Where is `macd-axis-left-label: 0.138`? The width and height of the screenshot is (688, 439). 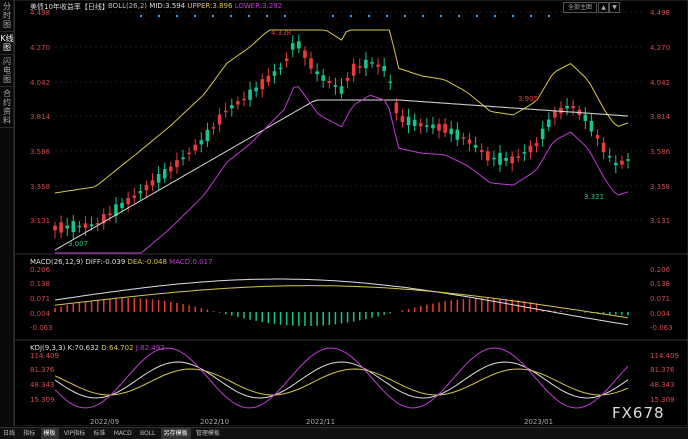 macd-axis-left-label: 0.138 is located at coordinates (40, 284).